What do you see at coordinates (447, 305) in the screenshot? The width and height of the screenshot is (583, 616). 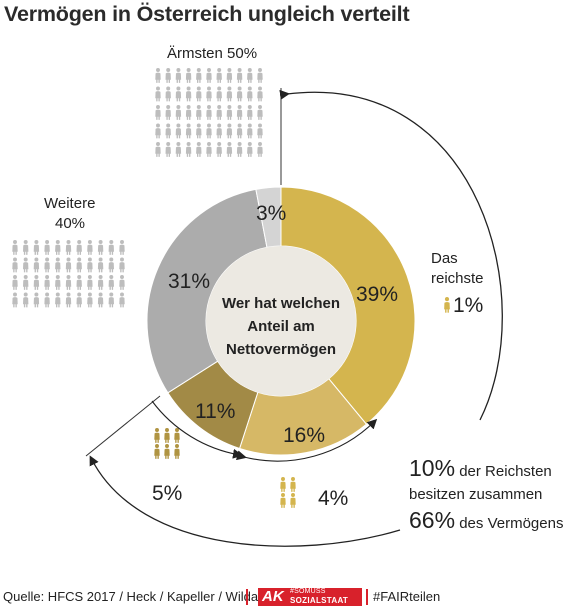 I see `richest-person-icon` at bounding box center [447, 305].